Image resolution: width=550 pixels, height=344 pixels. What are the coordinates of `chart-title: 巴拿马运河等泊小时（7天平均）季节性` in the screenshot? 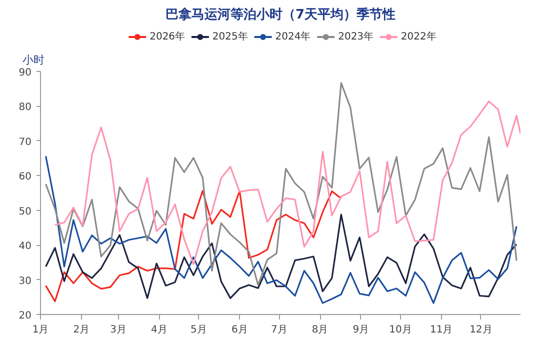 It's located at (280, 14).